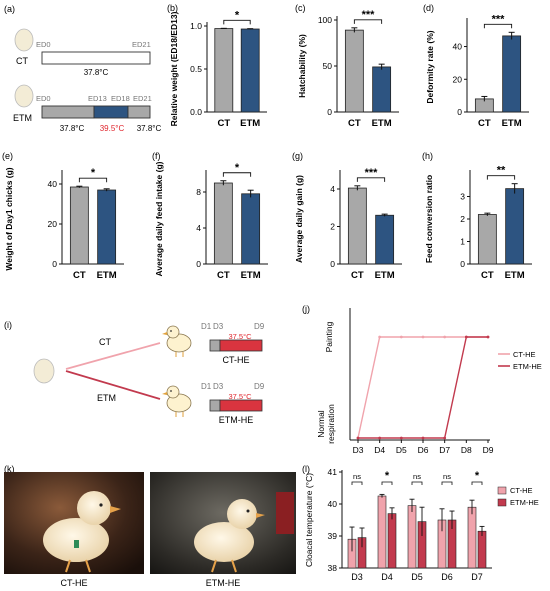  I want to click on etm-temp3-label: 37.8°C, so click(149, 128).